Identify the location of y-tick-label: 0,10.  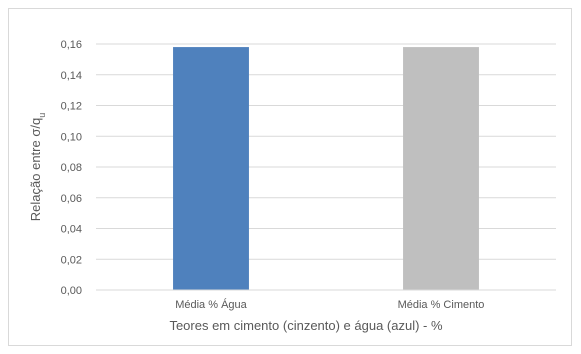
(71, 137).